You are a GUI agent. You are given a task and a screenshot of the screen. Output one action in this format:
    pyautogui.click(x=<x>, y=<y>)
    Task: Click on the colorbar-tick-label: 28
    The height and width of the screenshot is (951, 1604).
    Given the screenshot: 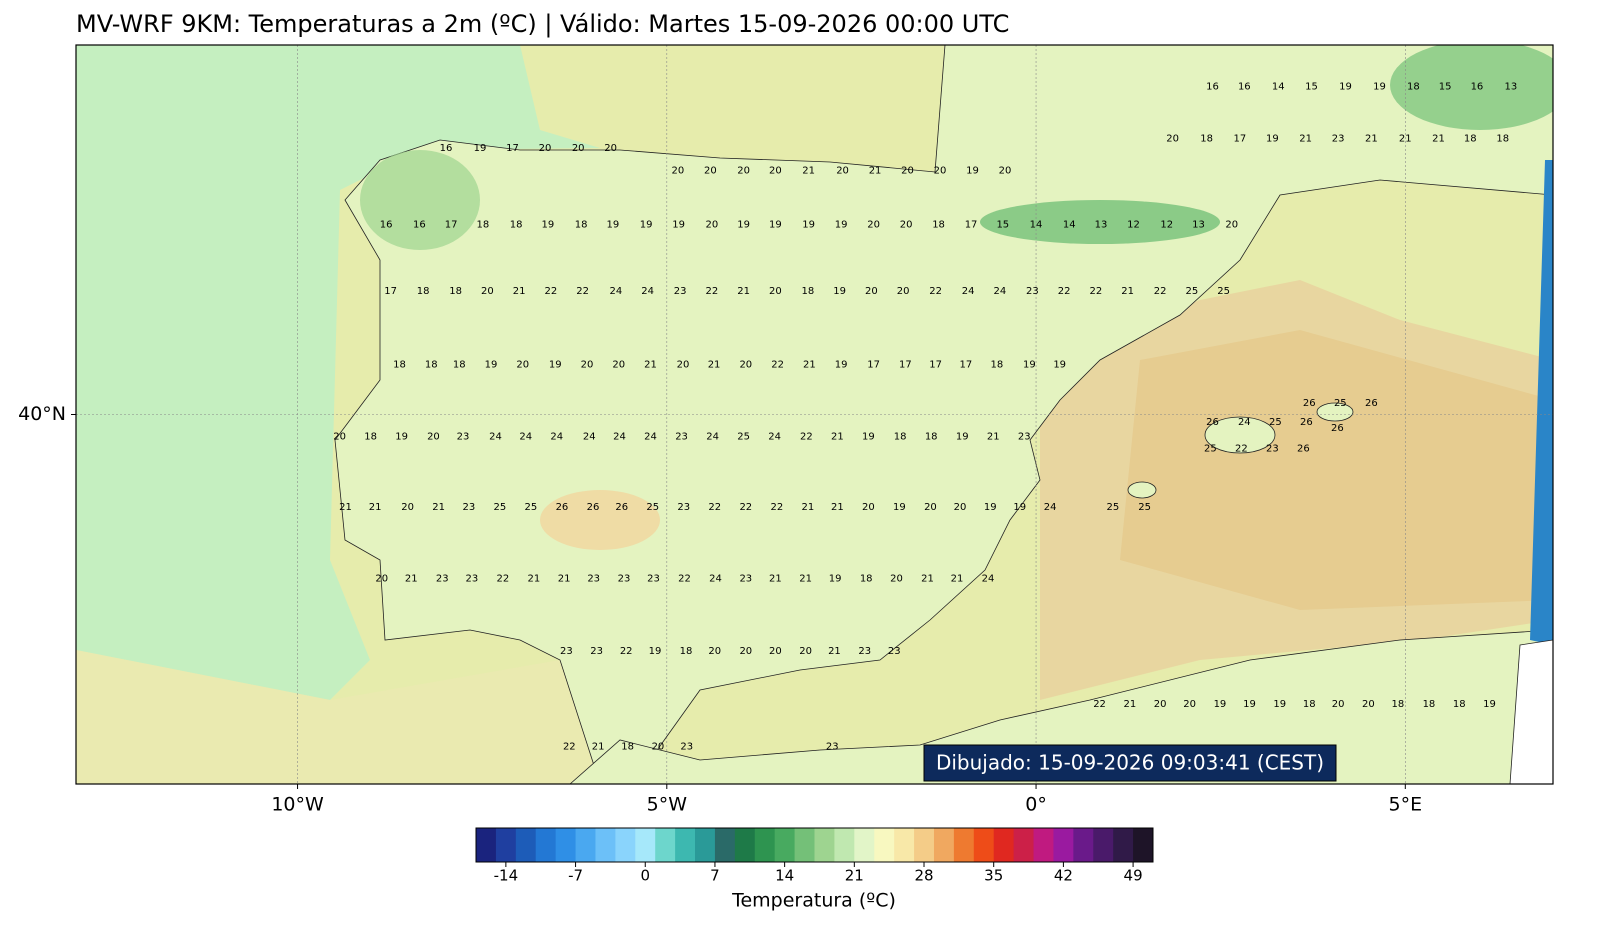 What is the action you would take?
    pyautogui.click(x=923, y=876)
    